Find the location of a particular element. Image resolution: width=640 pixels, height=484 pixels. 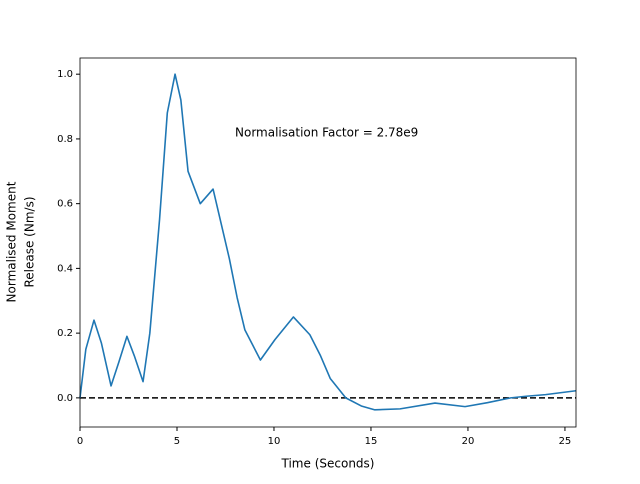

y-axis-label: Normalised Moment Release (Nm/s) is located at coordinates (21, 241).